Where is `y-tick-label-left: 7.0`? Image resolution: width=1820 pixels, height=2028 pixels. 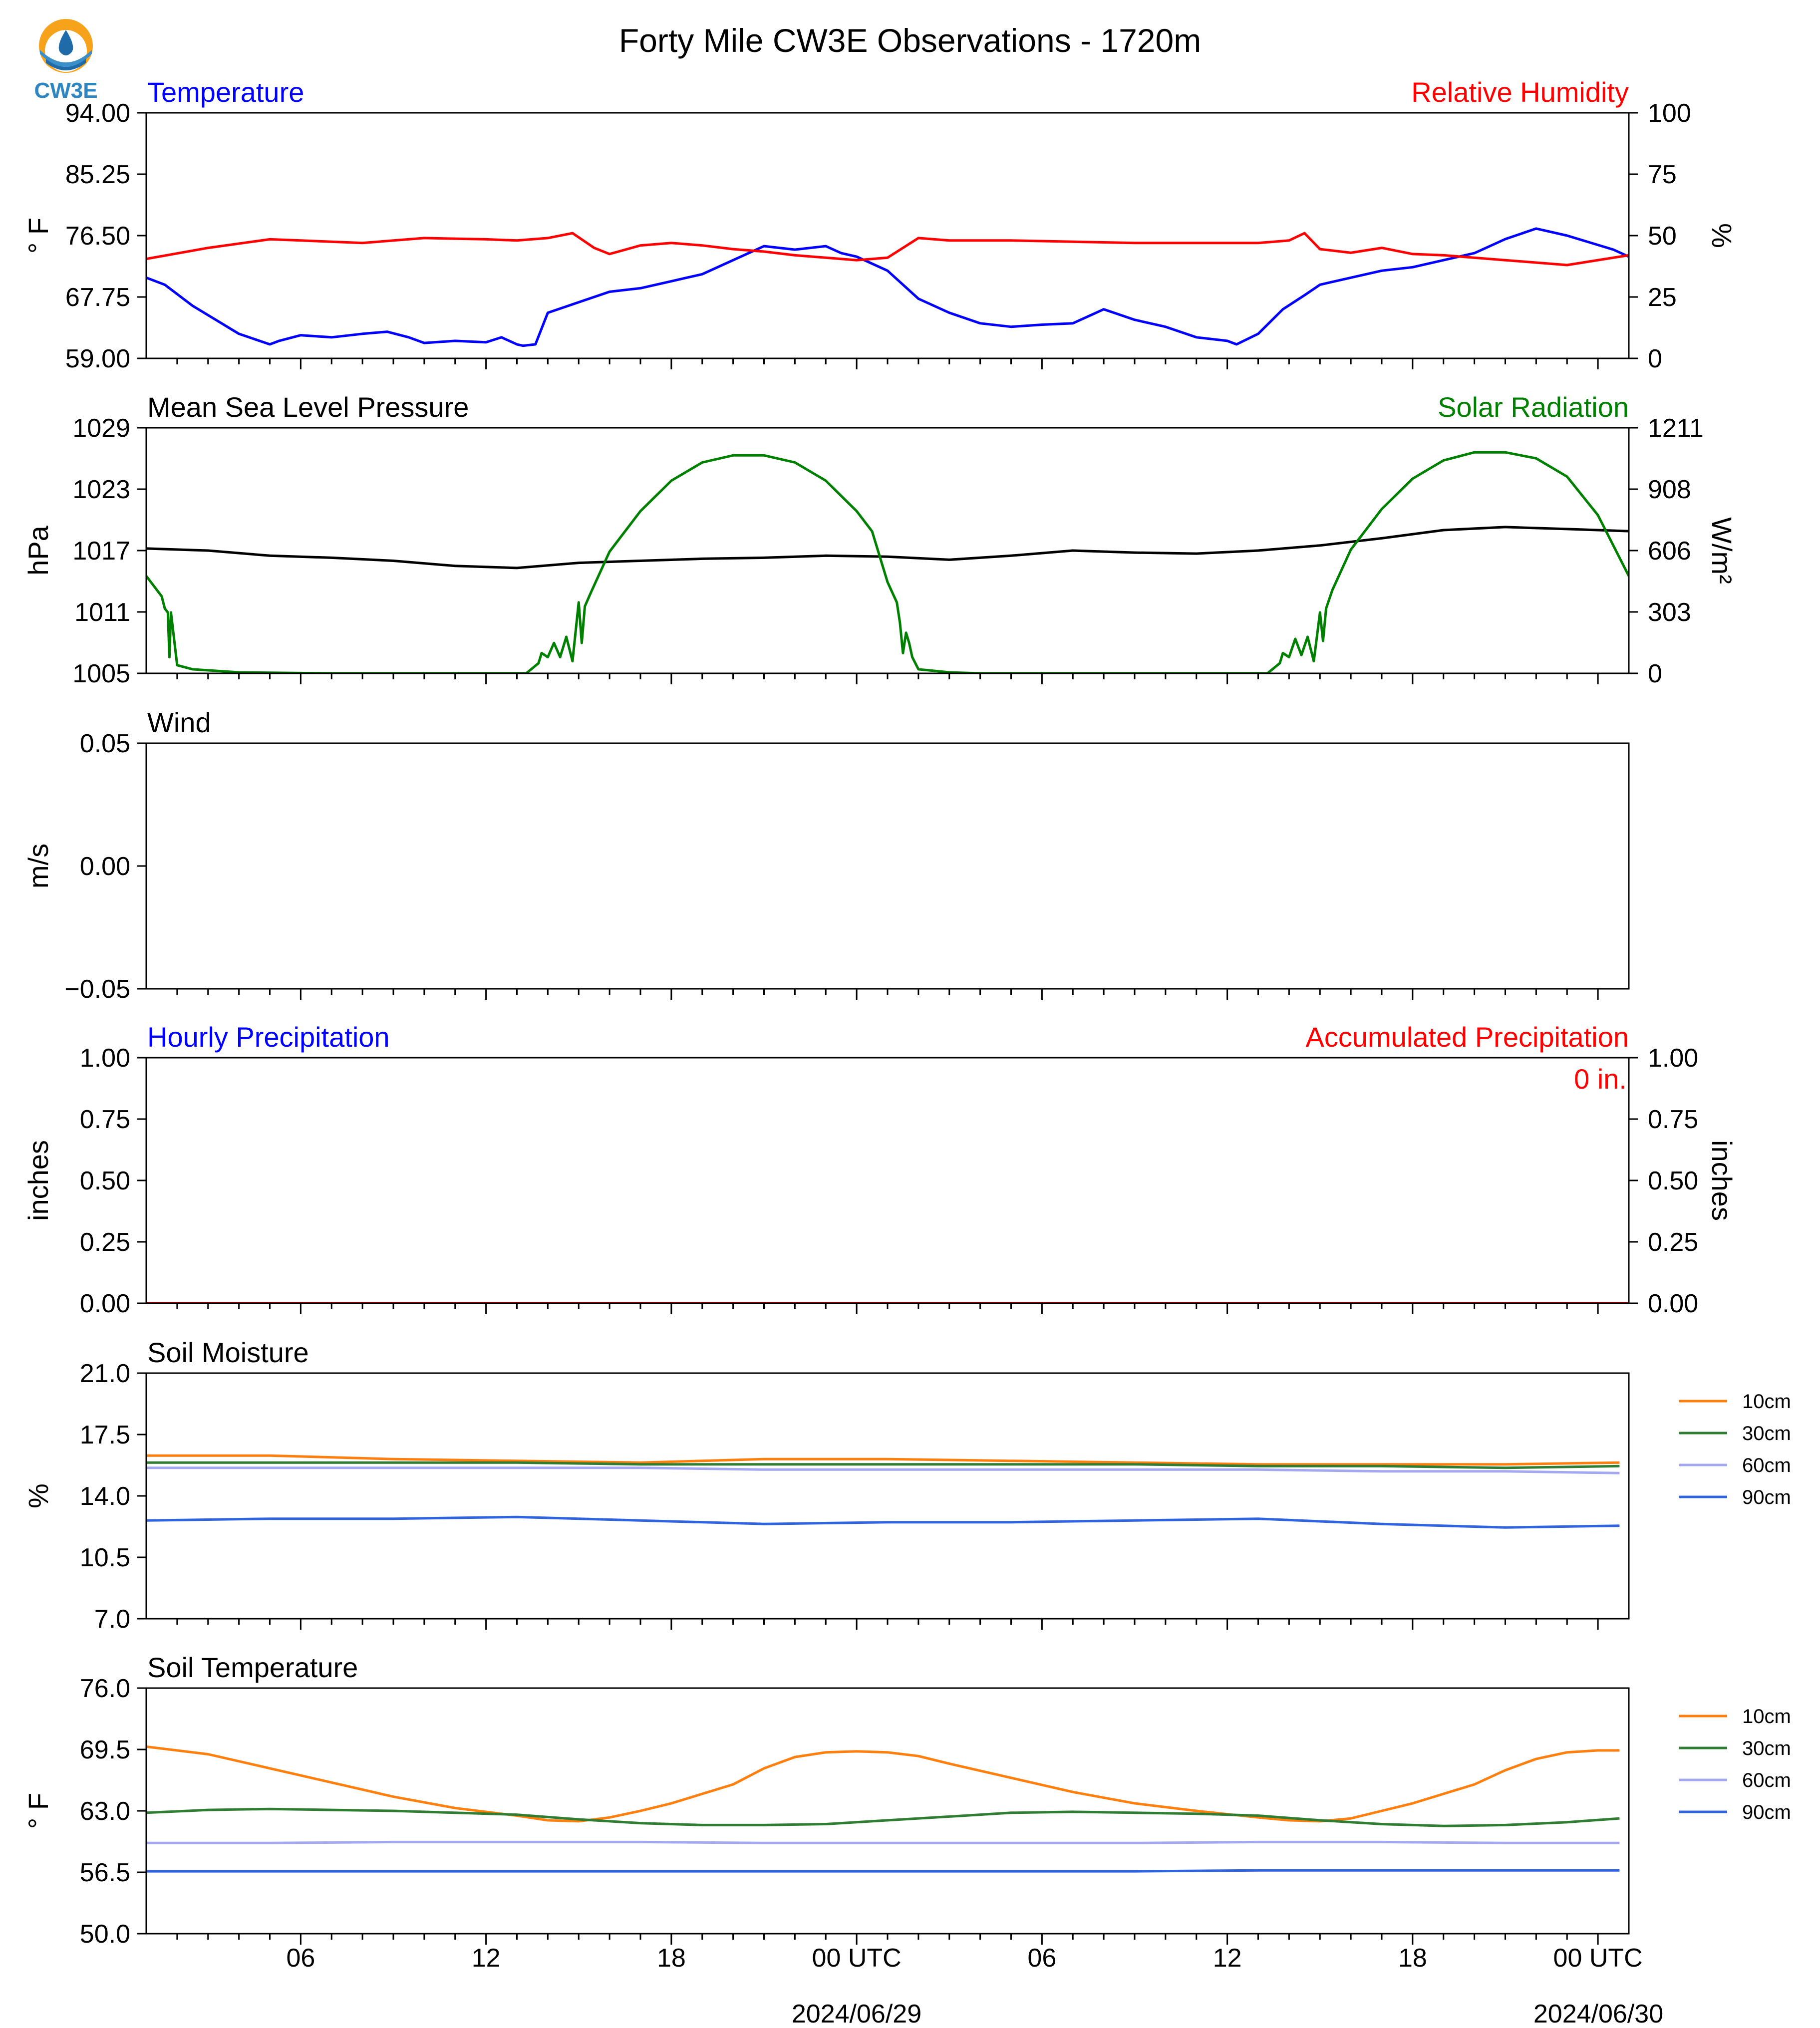
y-tick-label-left: 7.0 is located at coordinates (112, 1619).